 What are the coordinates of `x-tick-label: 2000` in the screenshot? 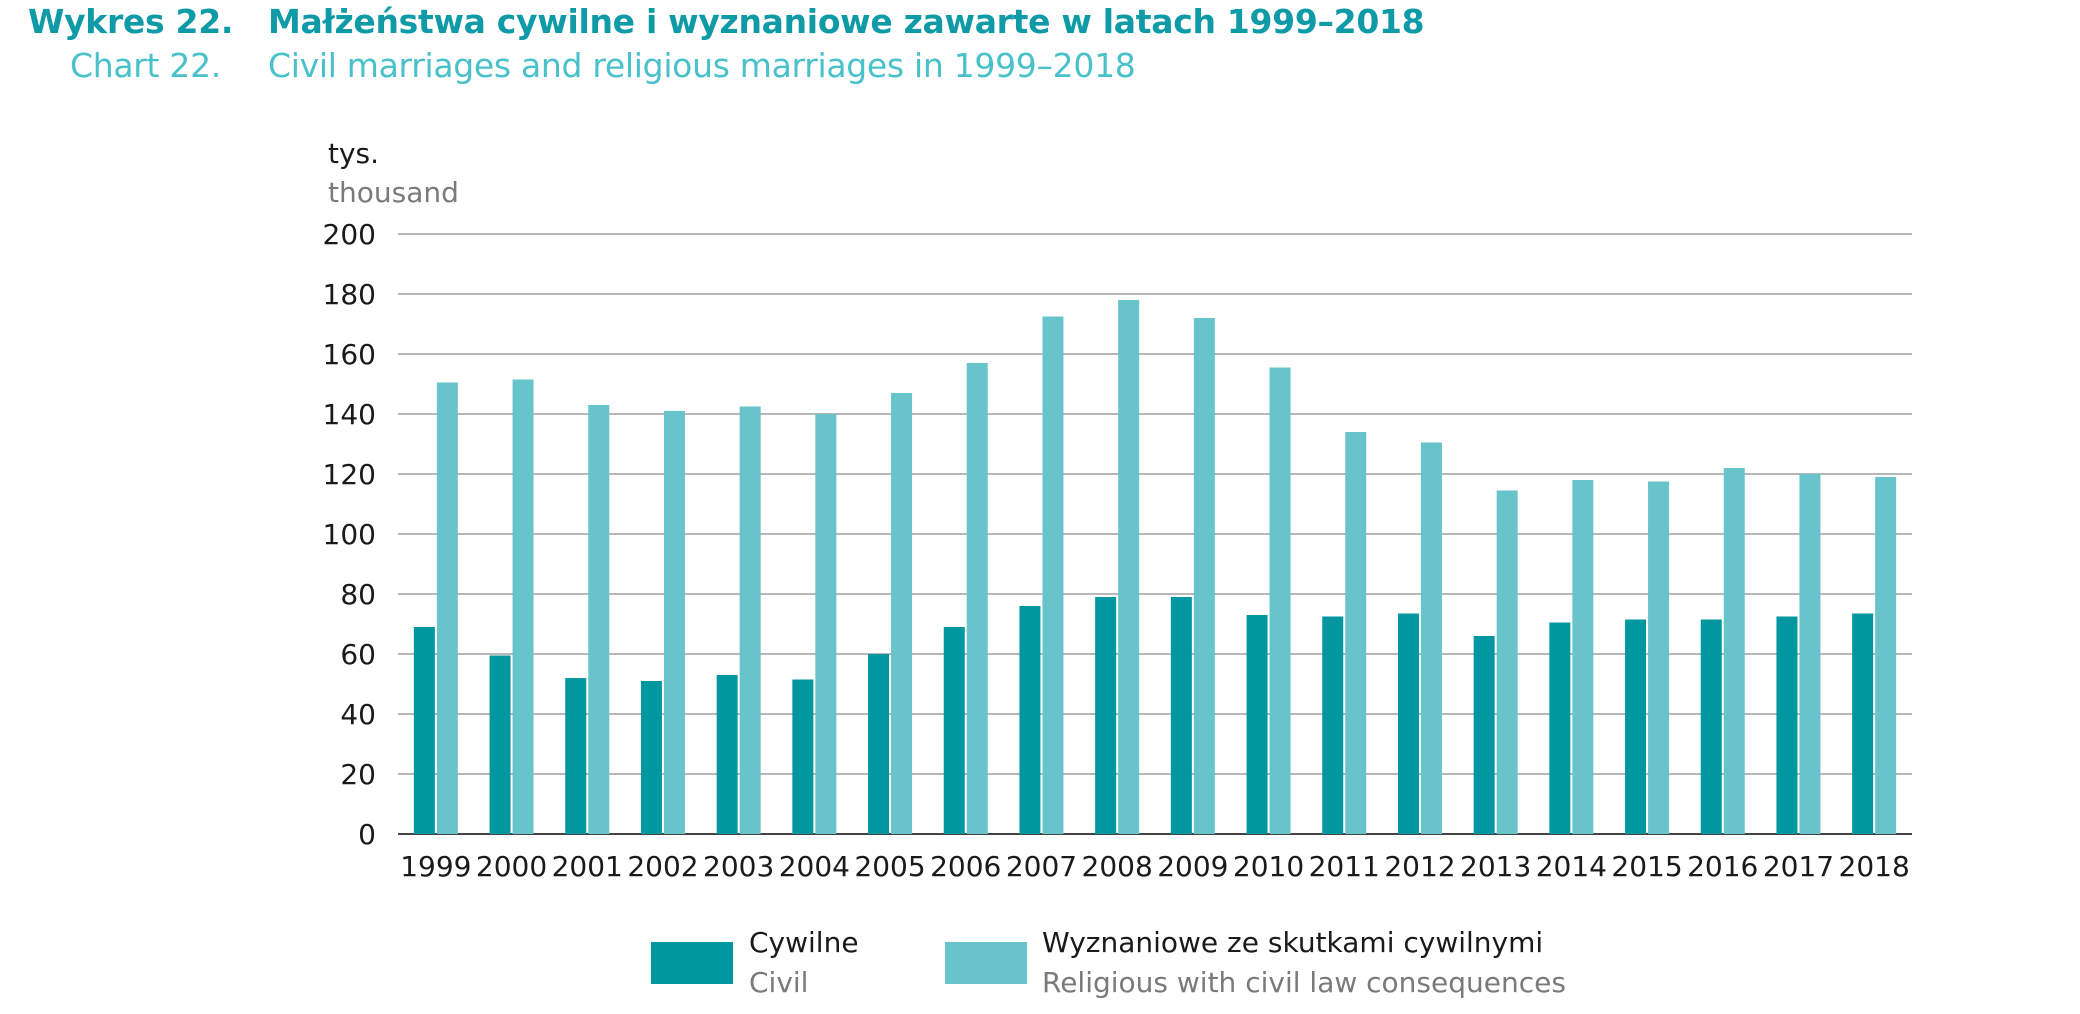 It's located at (511, 866).